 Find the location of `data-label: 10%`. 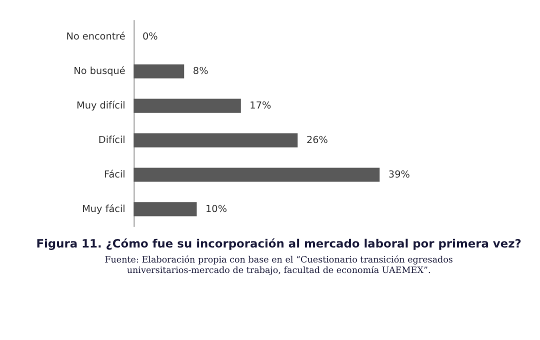

data-label: 10% is located at coordinates (217, 209).